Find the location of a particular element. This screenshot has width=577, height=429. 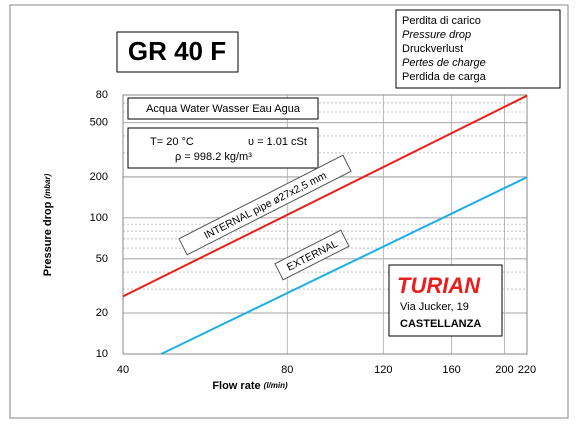

brand: TURIAN is located at coordinates (439, 285).